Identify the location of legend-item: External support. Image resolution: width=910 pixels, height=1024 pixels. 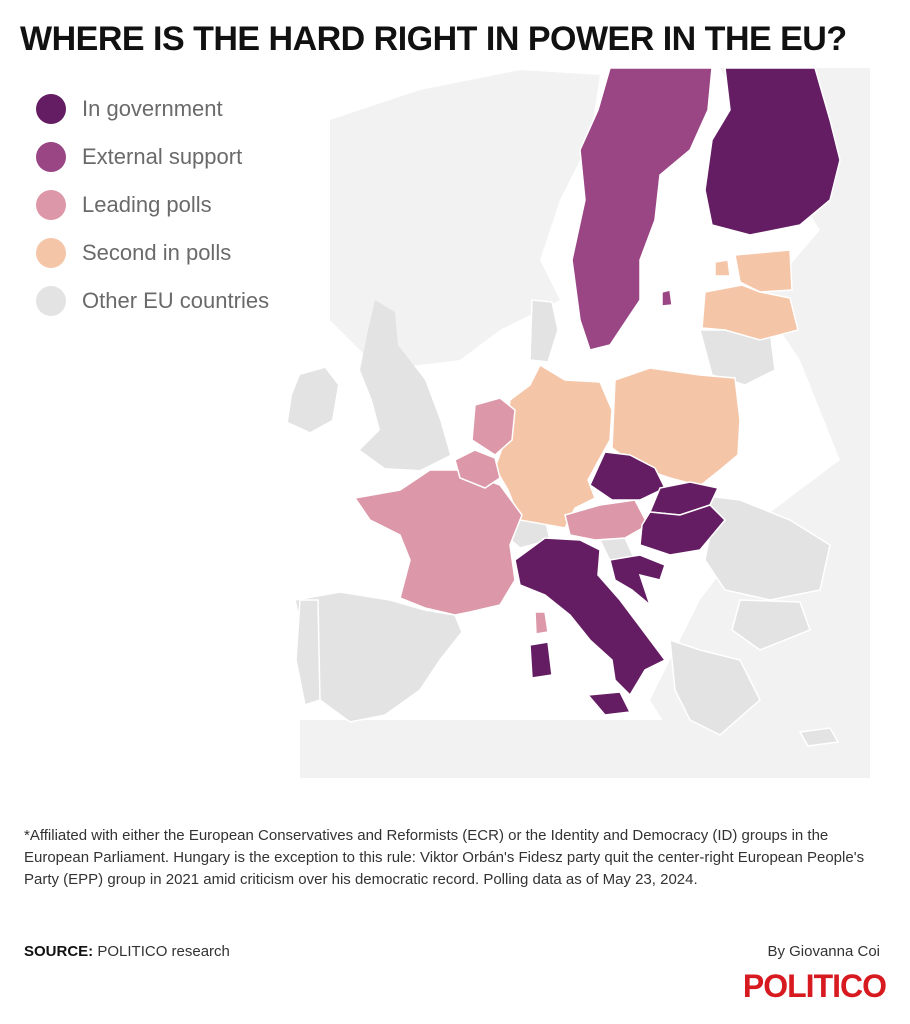
(152, 157).